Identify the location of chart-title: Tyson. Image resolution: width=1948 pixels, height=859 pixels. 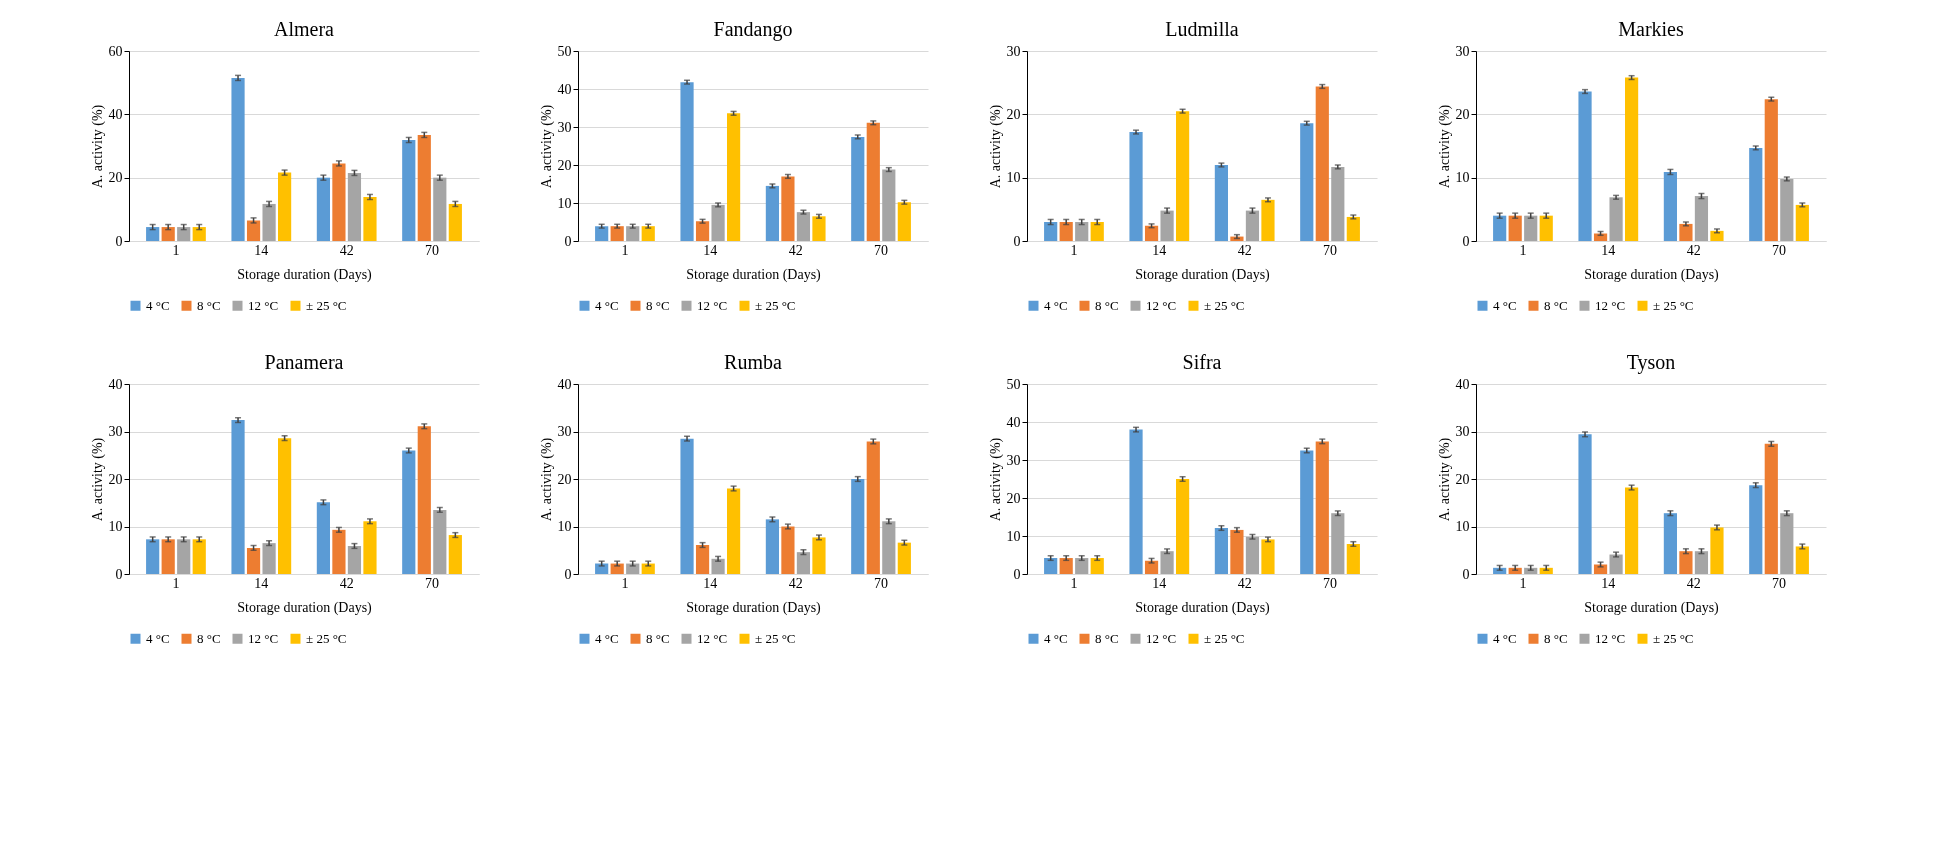
(1651, 362).